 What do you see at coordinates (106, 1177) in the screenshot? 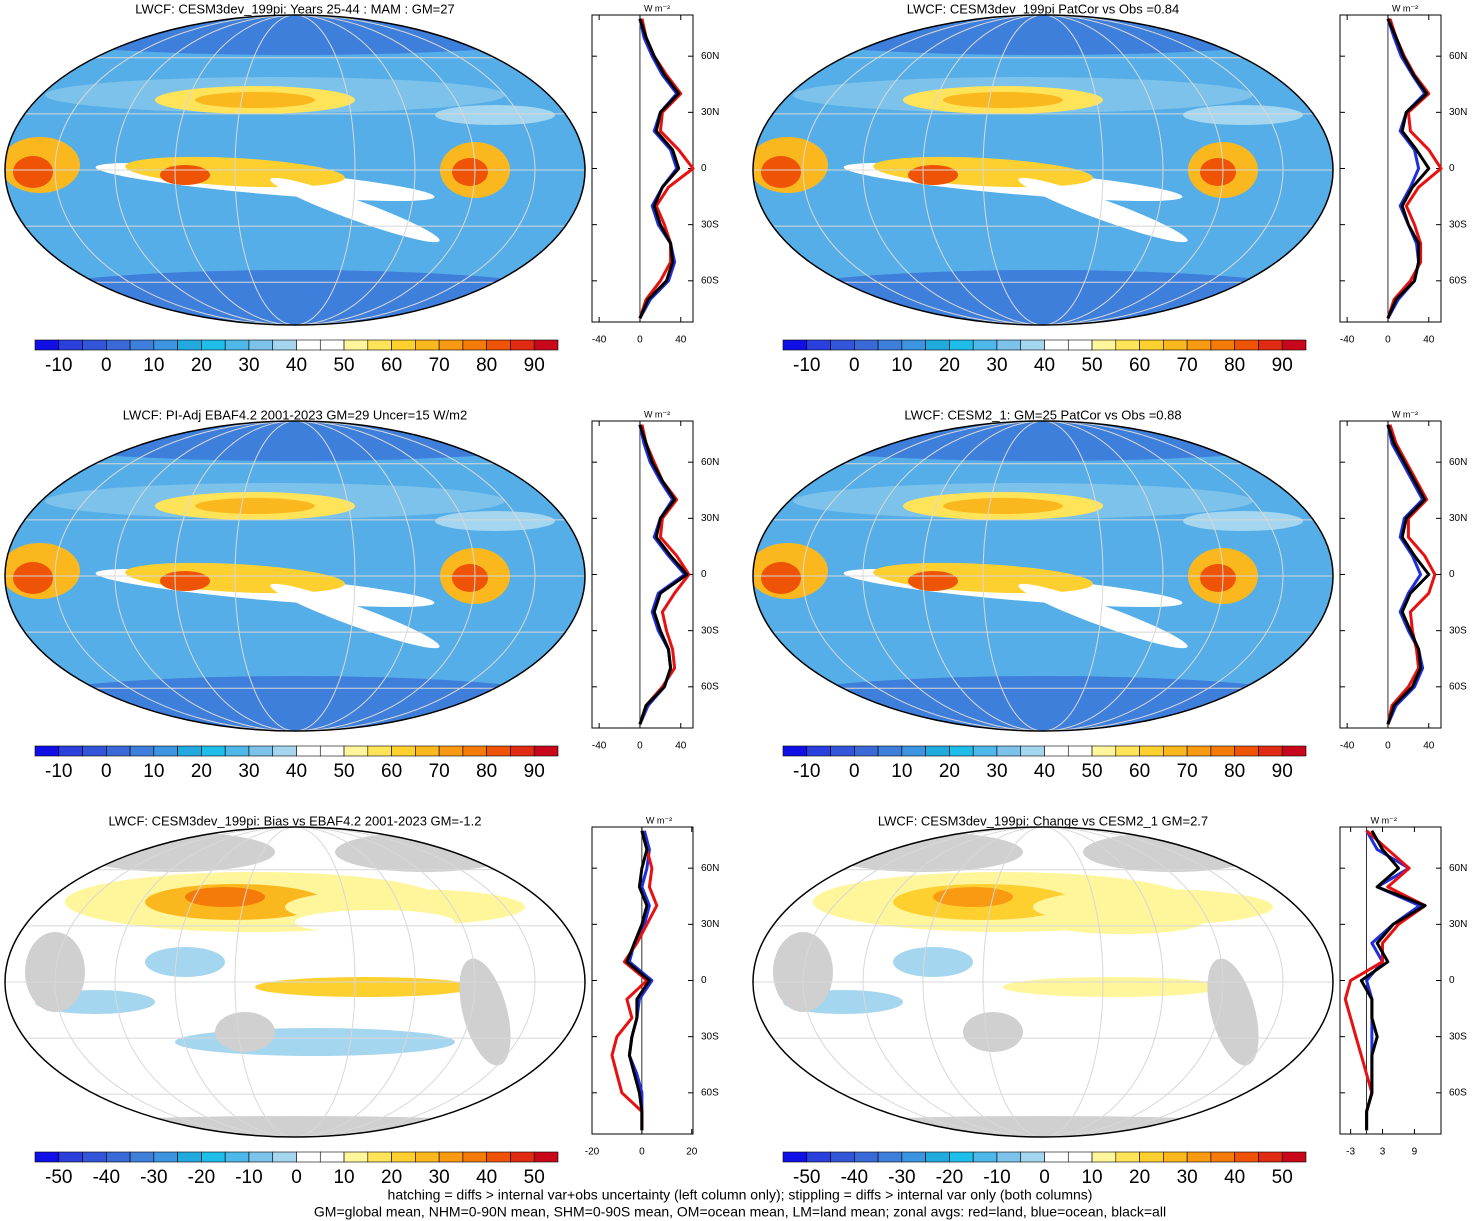
I see `colorbar-label: -40` at bounding box center [106, 1177].